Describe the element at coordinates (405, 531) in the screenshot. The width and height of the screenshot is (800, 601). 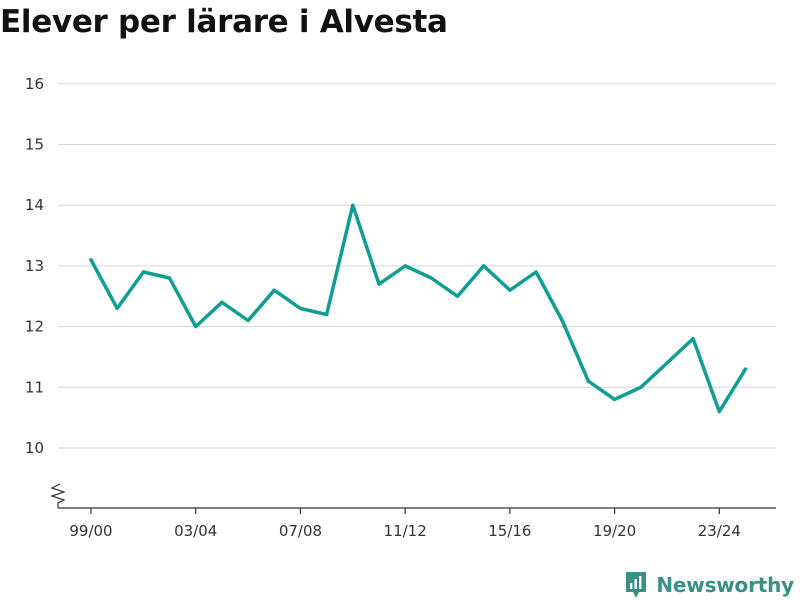
I see `x-tick-label: 11/12` at that location.